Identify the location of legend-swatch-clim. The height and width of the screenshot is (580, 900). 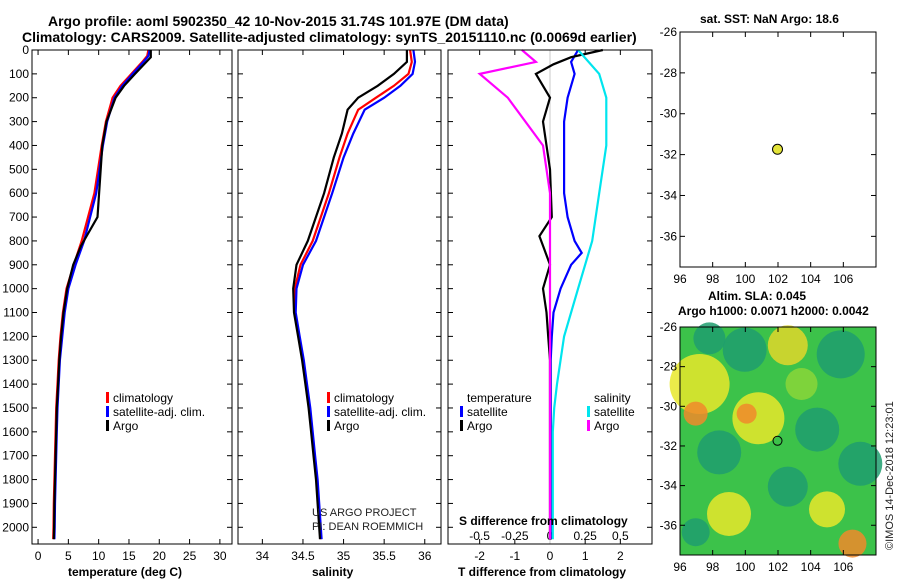
(107, 397).